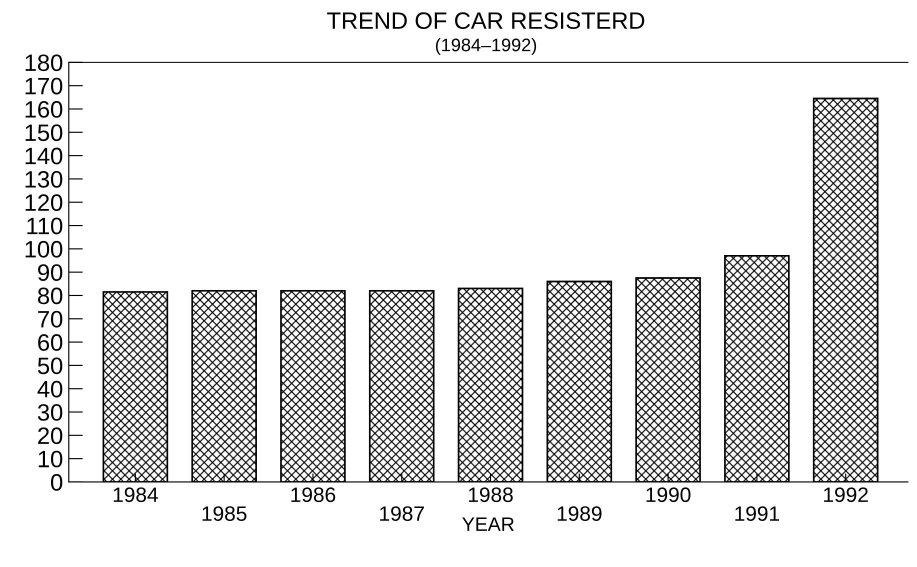 The image size is (917, 567). What do you see at coordinates (50, 412) in the screenshot?
I see `y-tick-label: 30` at bounding box center [50, 412].